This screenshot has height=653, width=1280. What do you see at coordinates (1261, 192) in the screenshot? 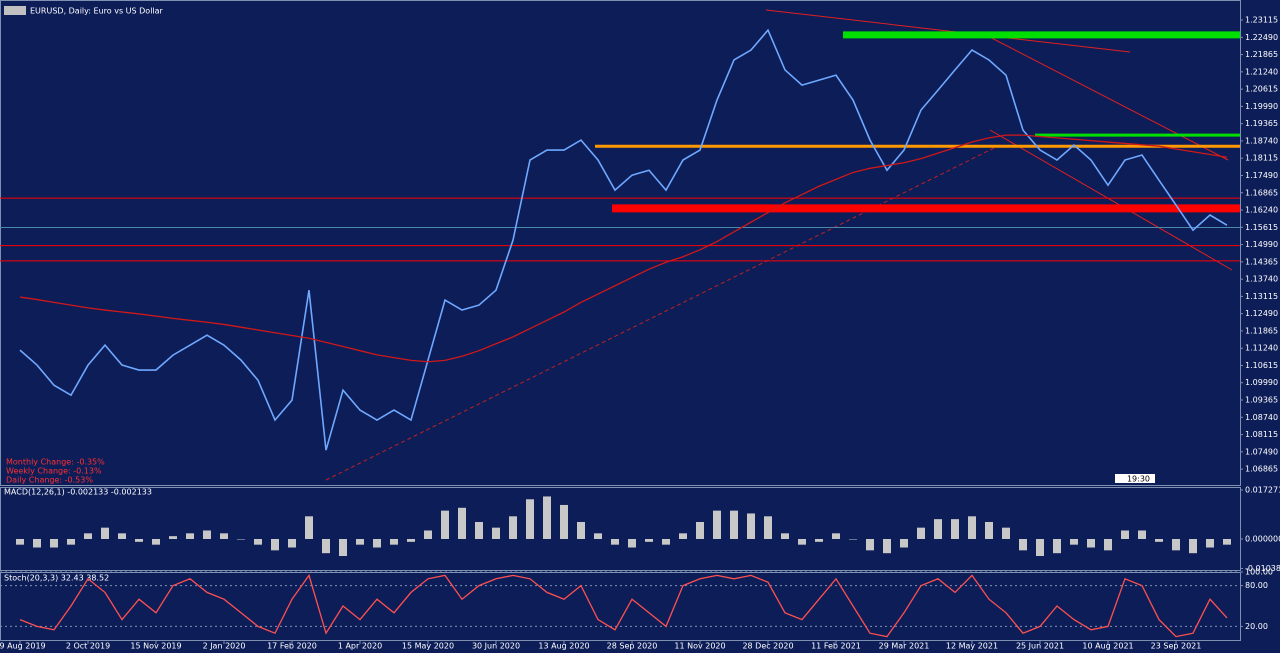
I see `y-tick-label: 1.16865` at bounding box center [1261, 192].